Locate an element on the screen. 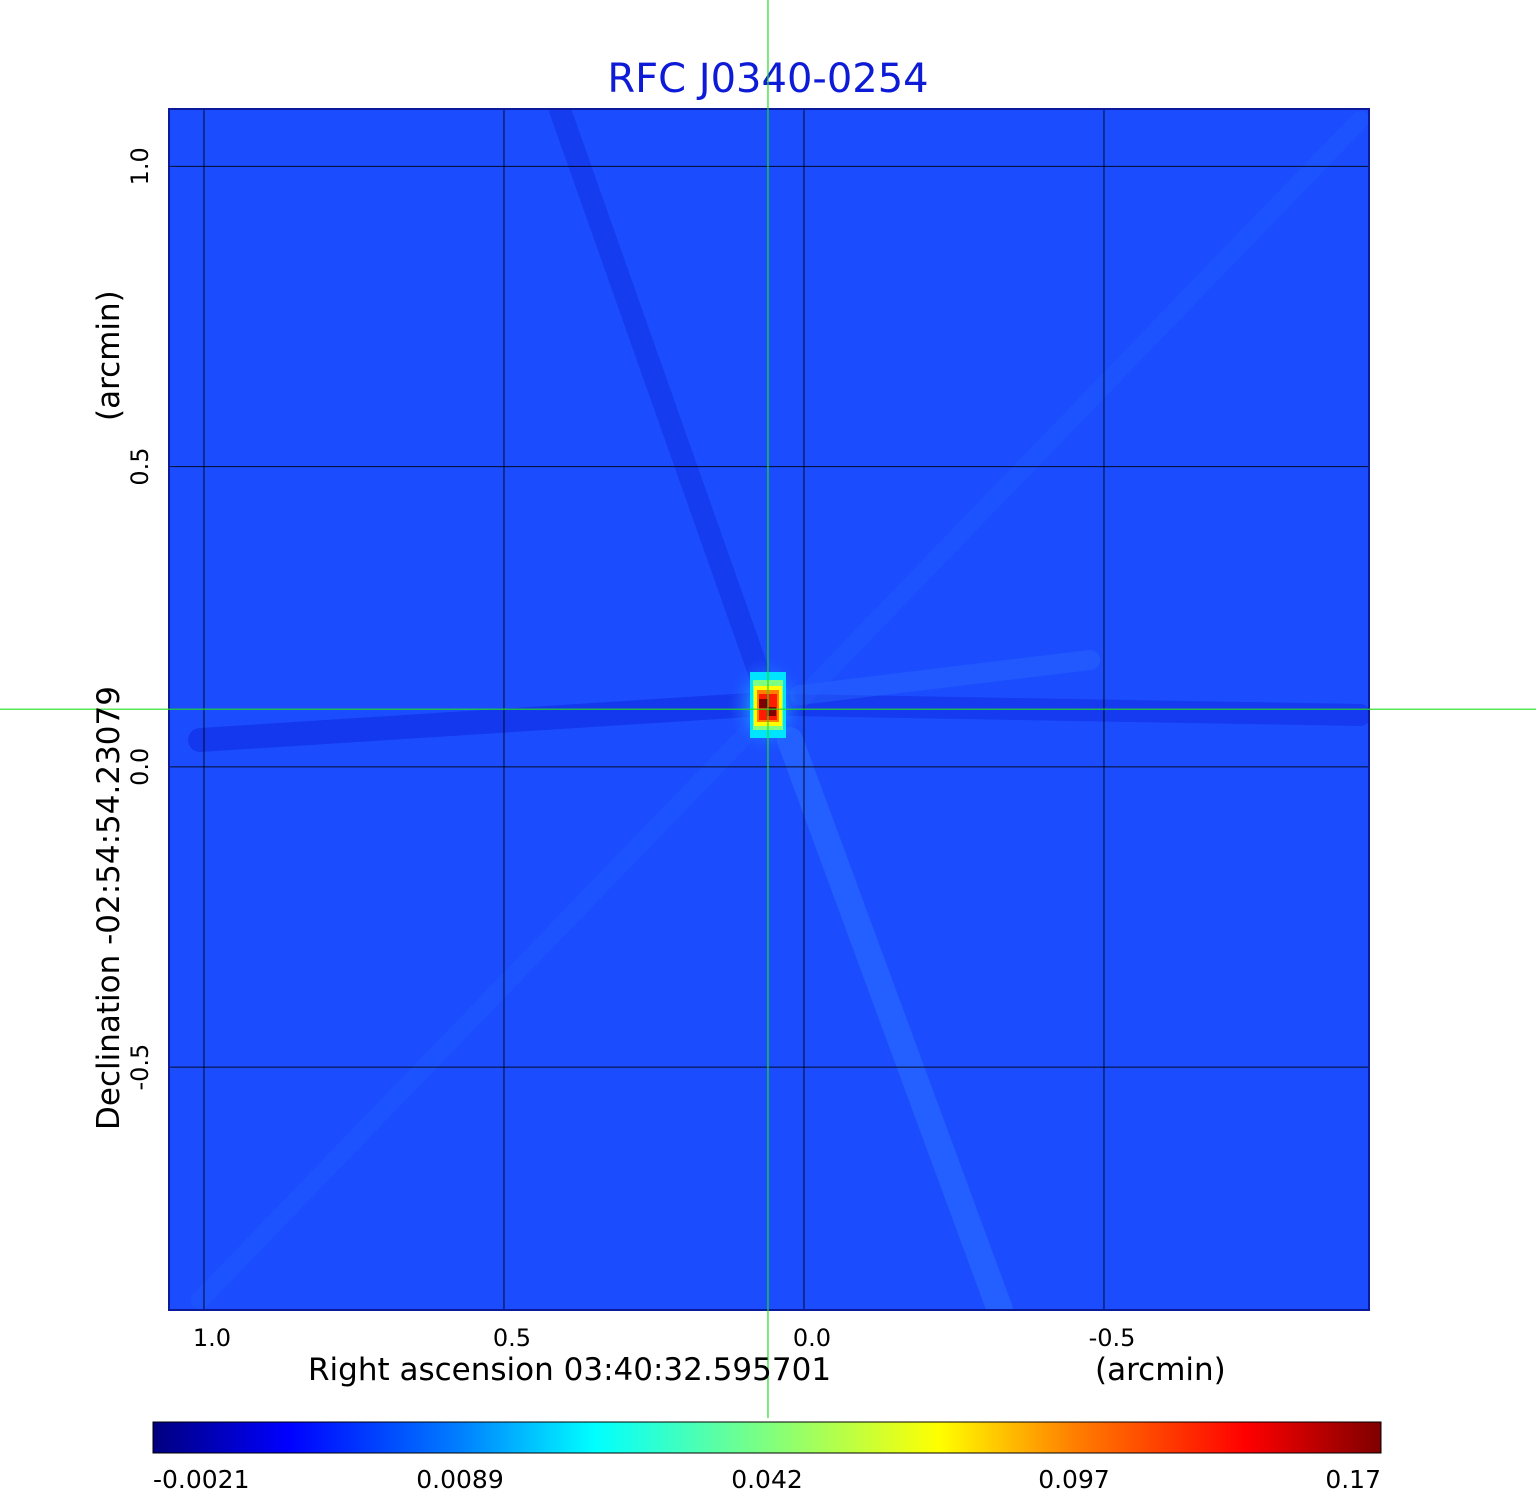 This screenshot has width=1536, height=1511. y-tick-label: 0.0 is located at coordinates (140, 767).